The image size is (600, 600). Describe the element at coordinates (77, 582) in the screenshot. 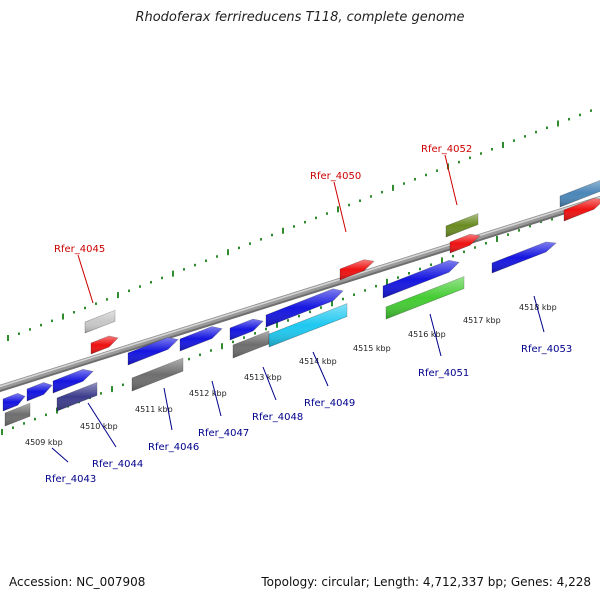

I see `accession-label: Accession: NC_007908` at that location.